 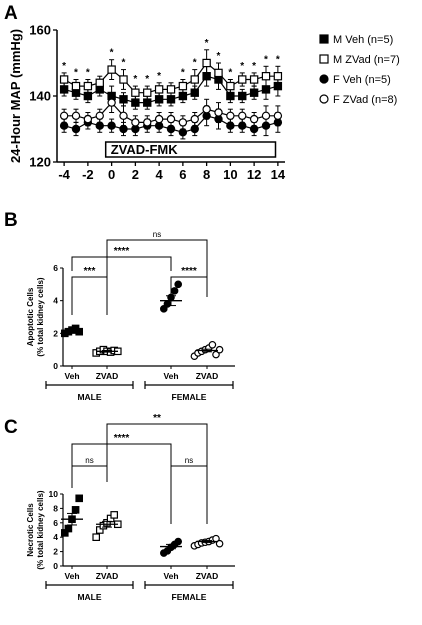 I want to click on panel-letter-a: A, so click(x=11, y=13).